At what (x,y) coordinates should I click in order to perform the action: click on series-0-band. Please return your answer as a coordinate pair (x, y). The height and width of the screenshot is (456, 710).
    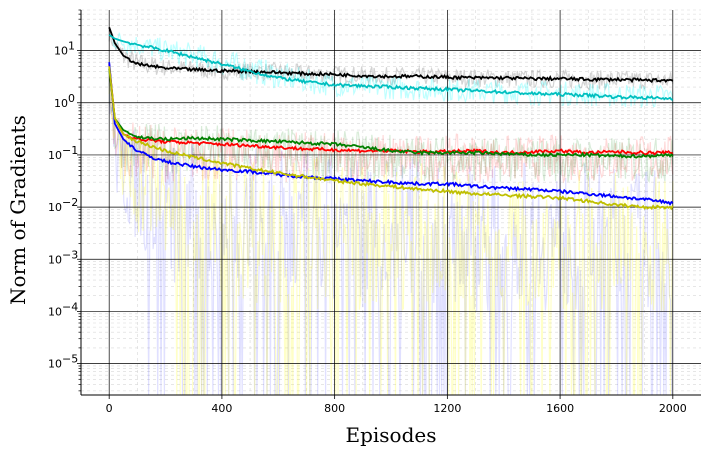
    Looking at the image, I should click on (391, 60).